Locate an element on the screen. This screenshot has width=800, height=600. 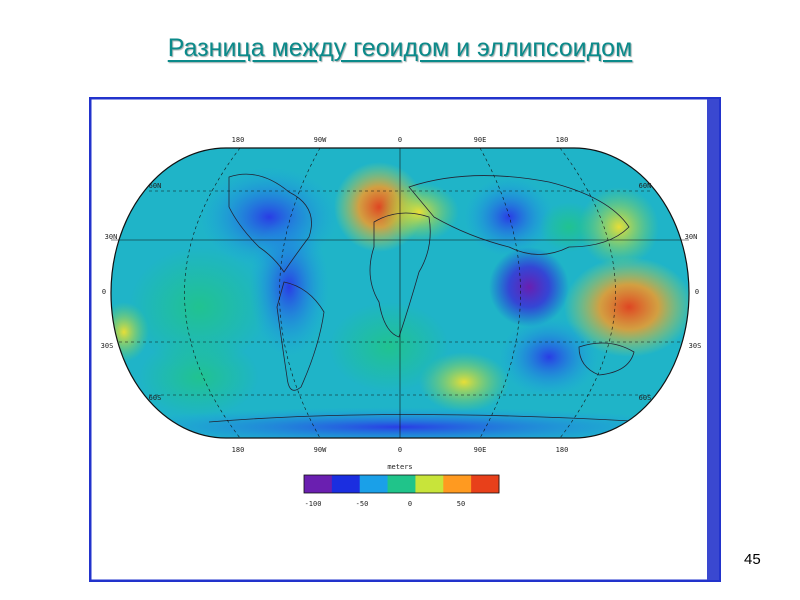
lat-label-right-30n: 30N is located at coordinates (691, 237).